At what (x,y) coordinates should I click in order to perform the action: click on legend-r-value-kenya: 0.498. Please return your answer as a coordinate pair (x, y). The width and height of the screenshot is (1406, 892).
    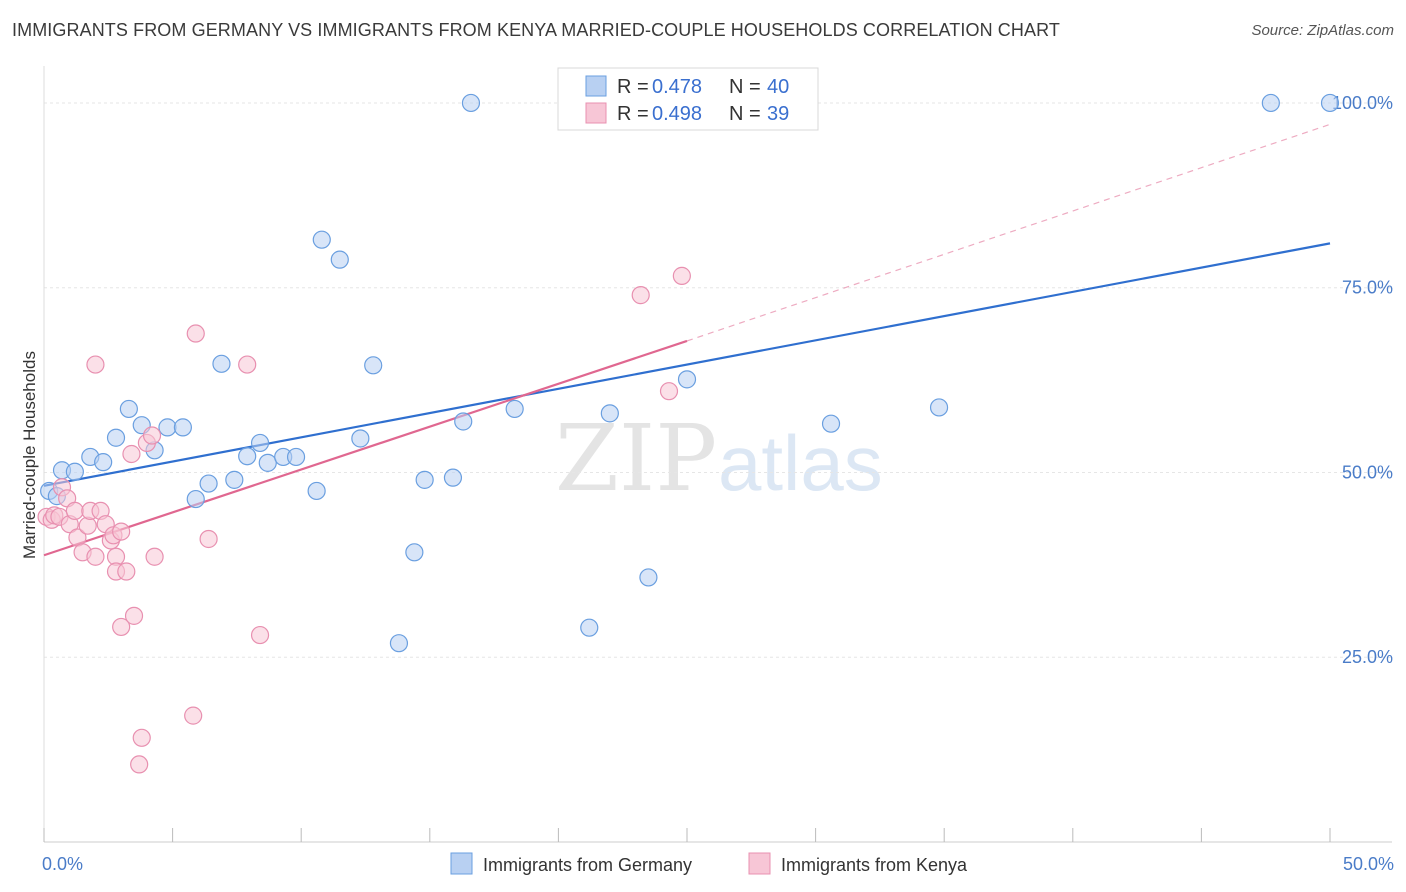
    Looking at the image, I should click on (677, 114).